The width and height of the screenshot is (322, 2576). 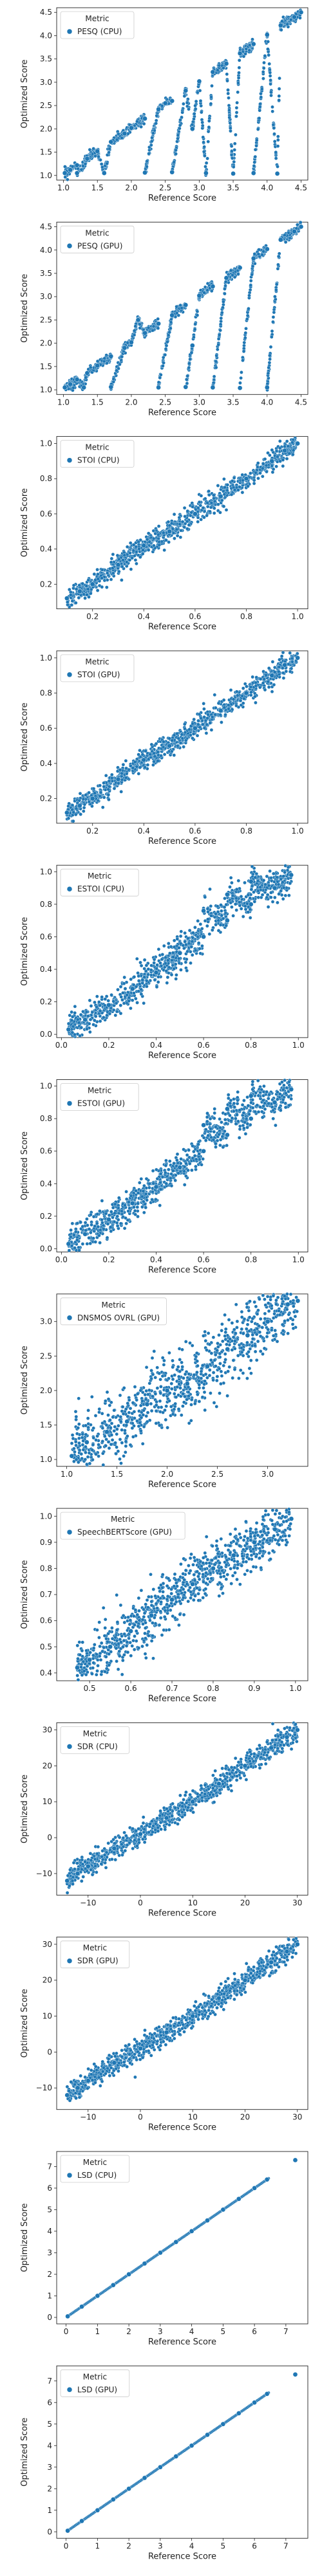 What do you see at coordinates (92, 616) in the screenshot?
I see `x-tick-label: 0.2` at bounding box center [92, 616].